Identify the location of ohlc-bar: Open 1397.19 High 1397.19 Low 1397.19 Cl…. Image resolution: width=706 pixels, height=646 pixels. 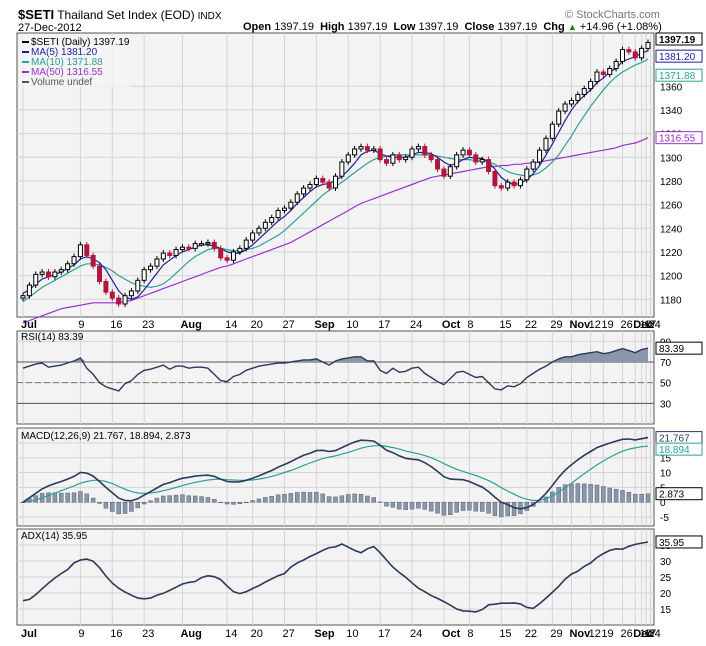
(452, 27).